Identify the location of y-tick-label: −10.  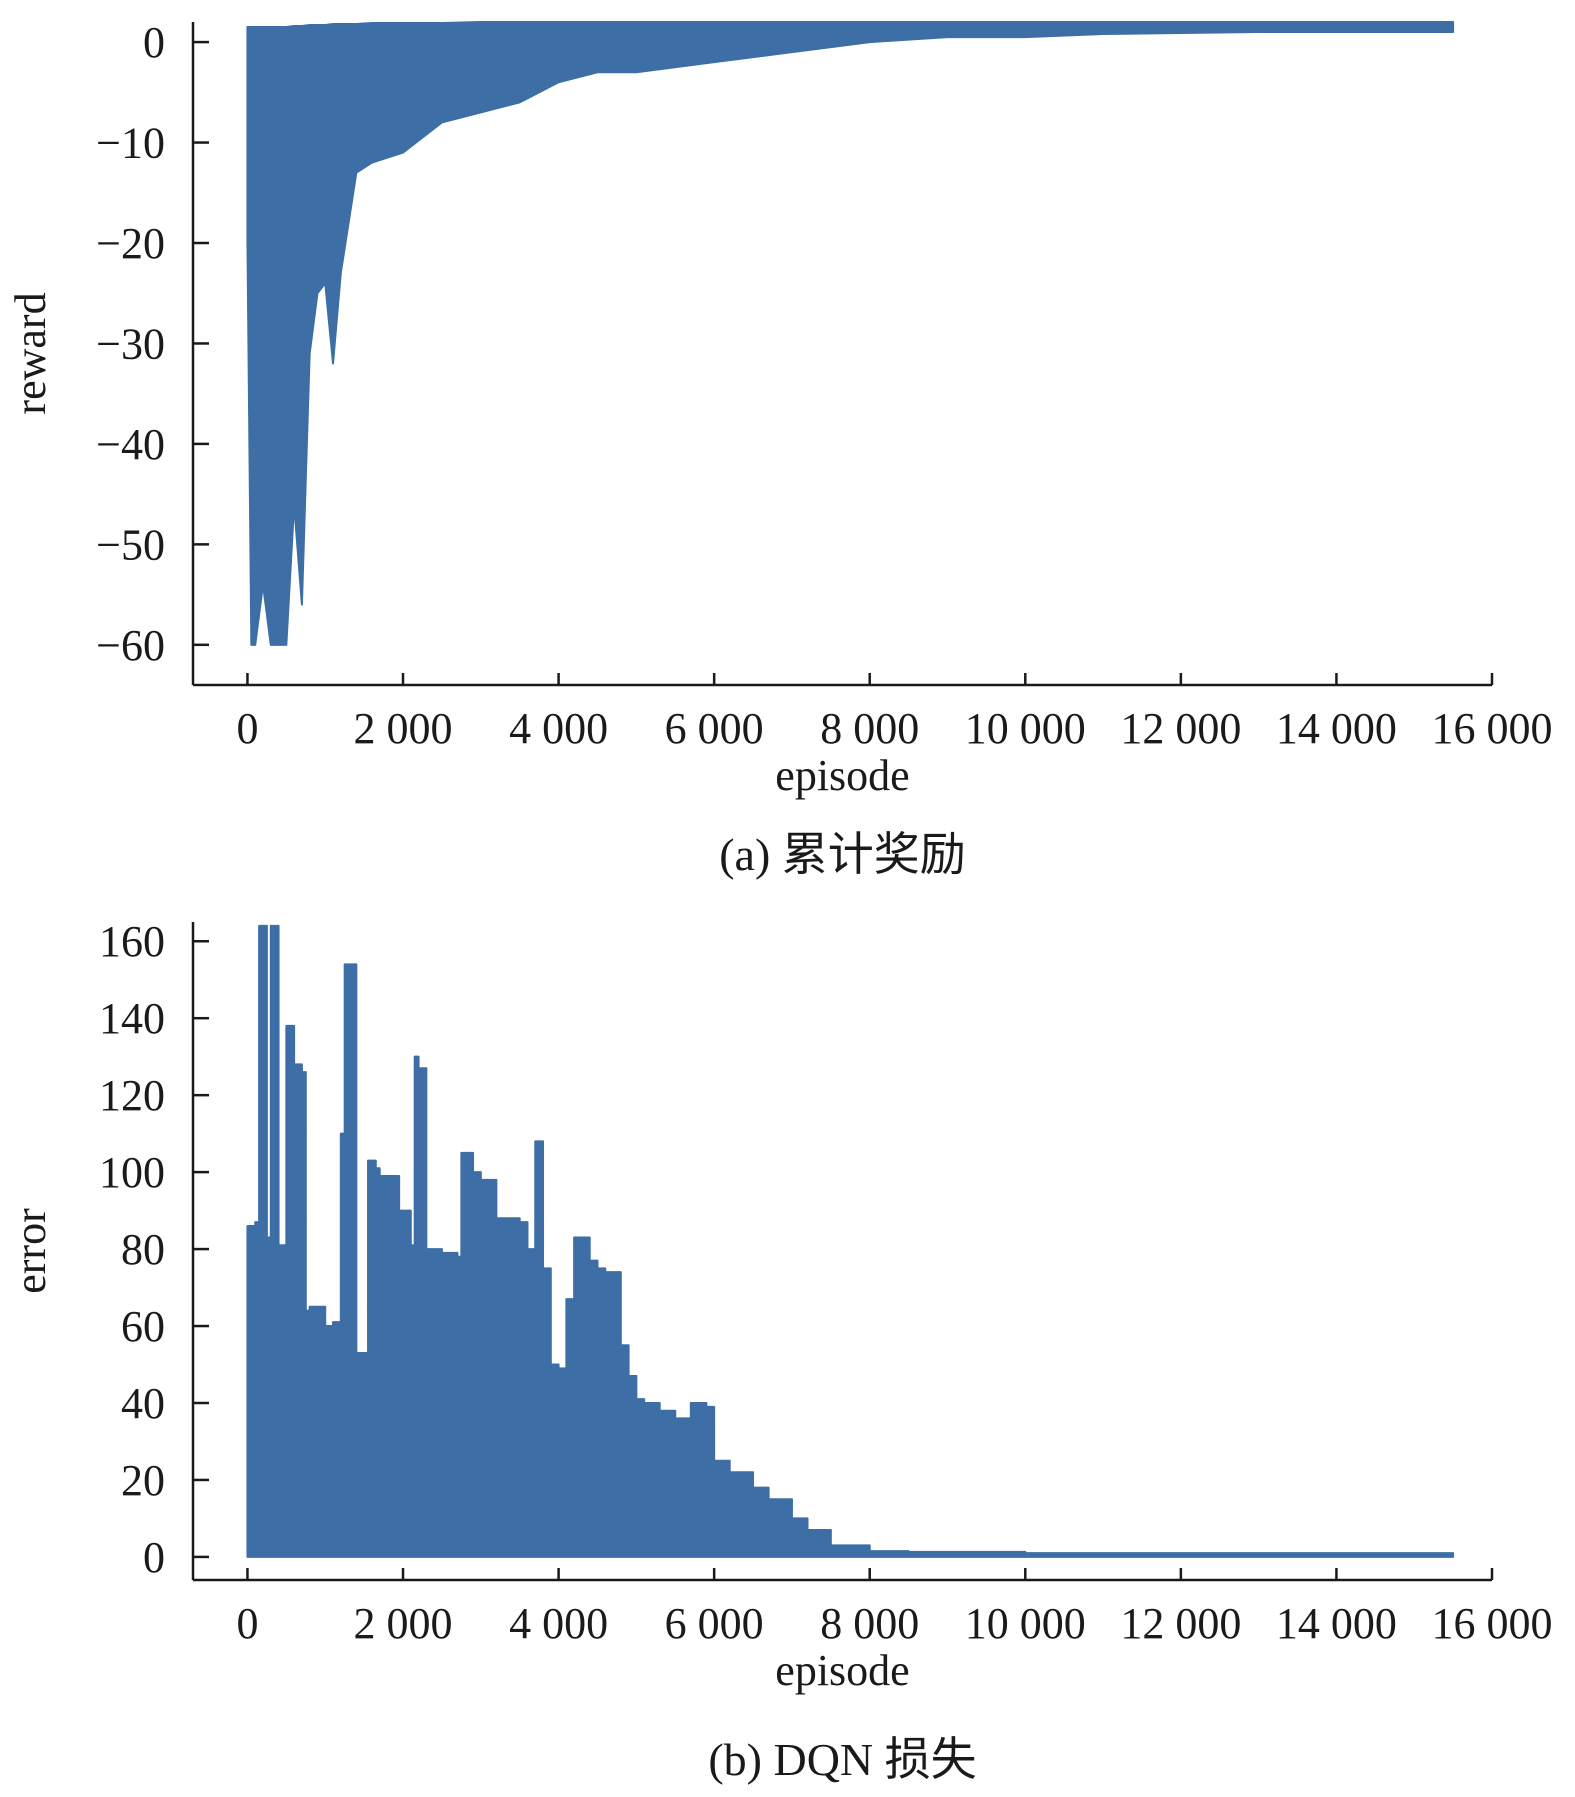
(130, 143).